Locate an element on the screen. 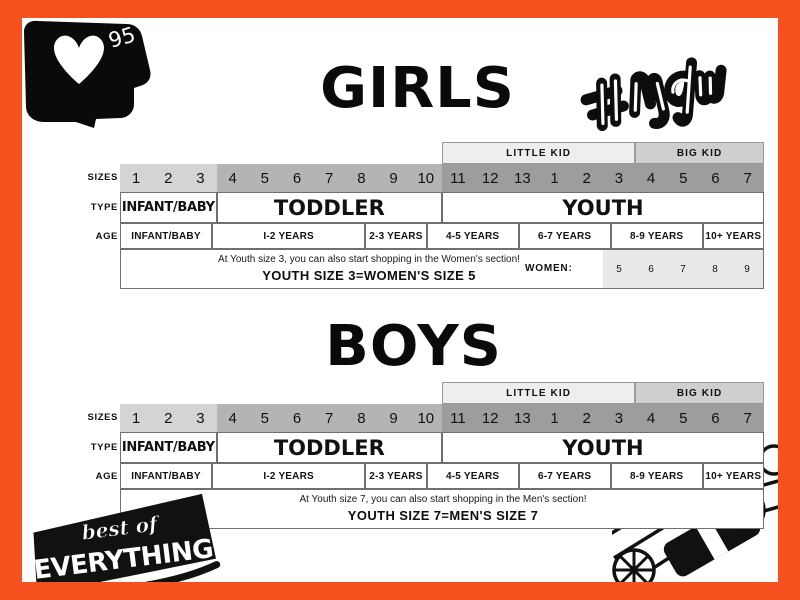  women-size-cell: 8 is located at coordinates (715, 269).